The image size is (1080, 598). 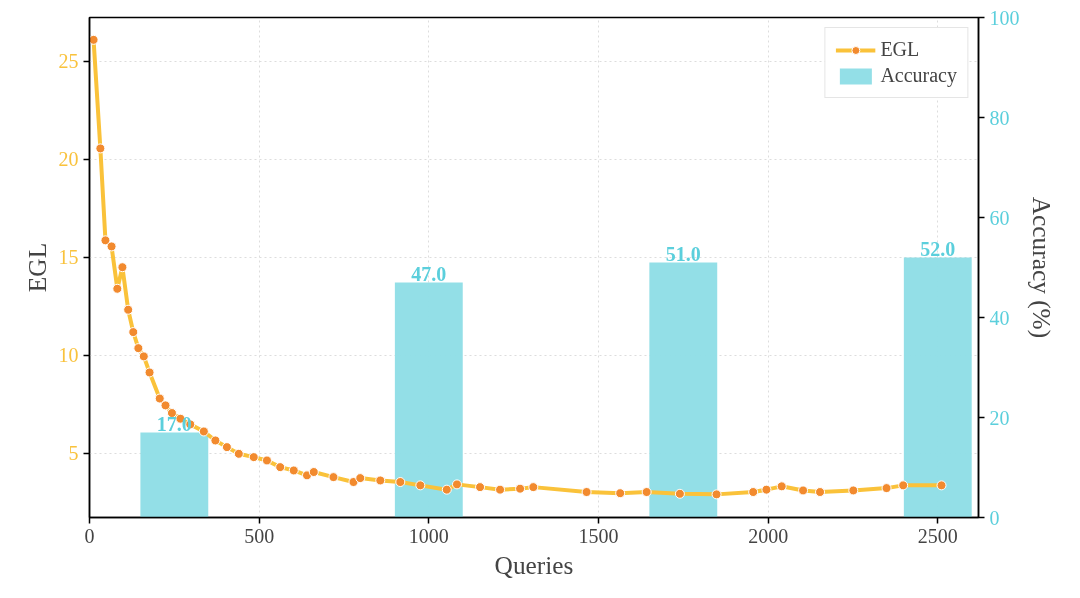 I want to click on data-label: 47.0, so click(x=429, y=273).